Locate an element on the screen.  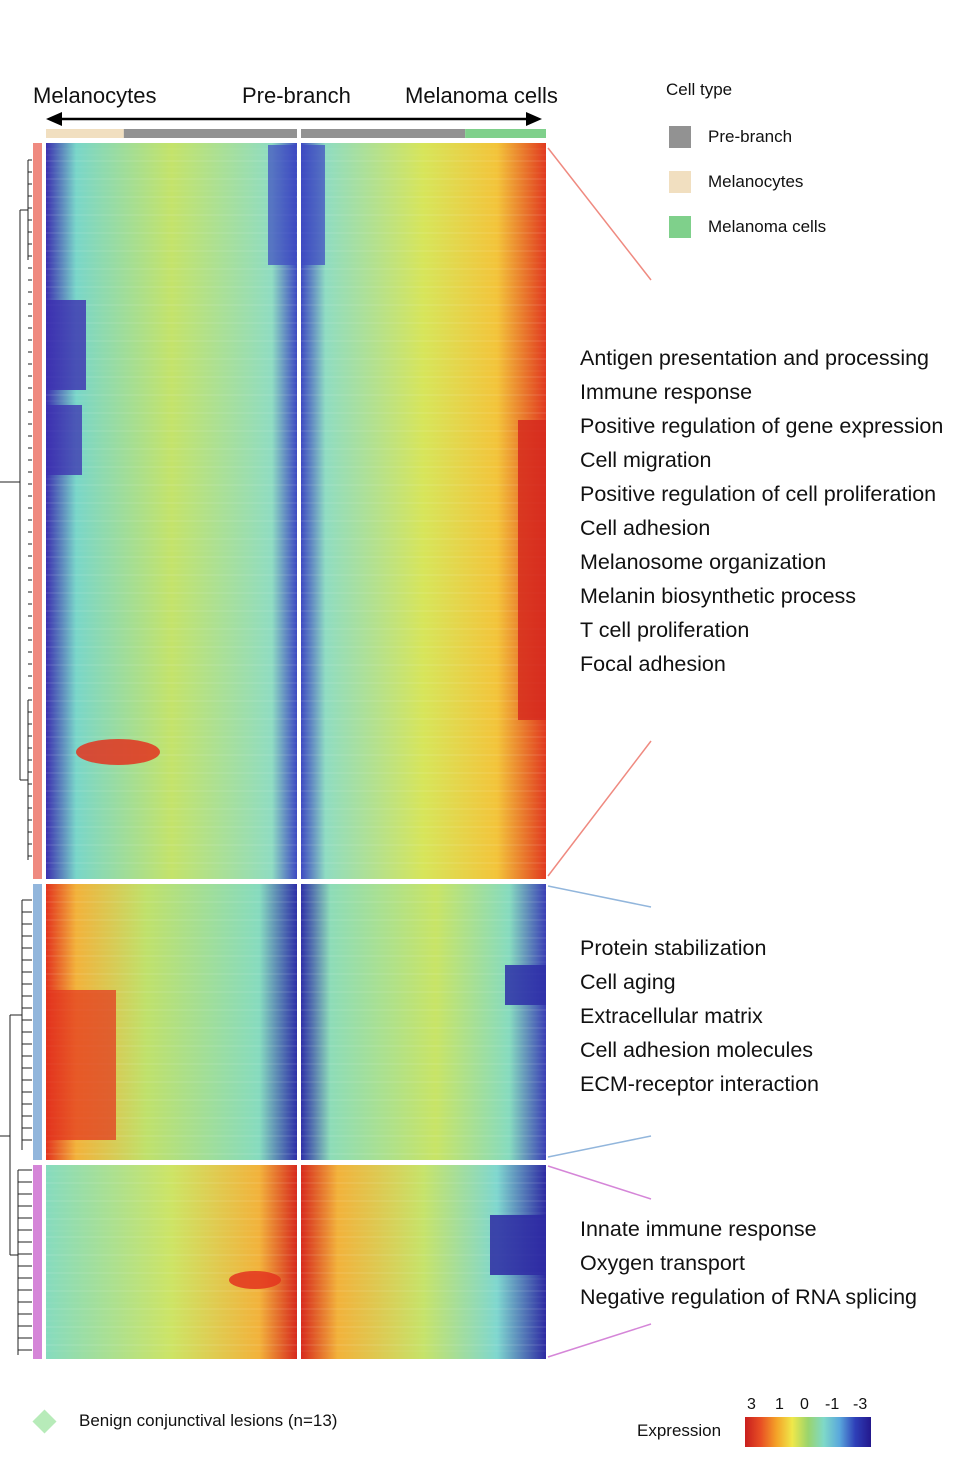
term: ECM-receptor interaction is located at coordinates (699, 1084).